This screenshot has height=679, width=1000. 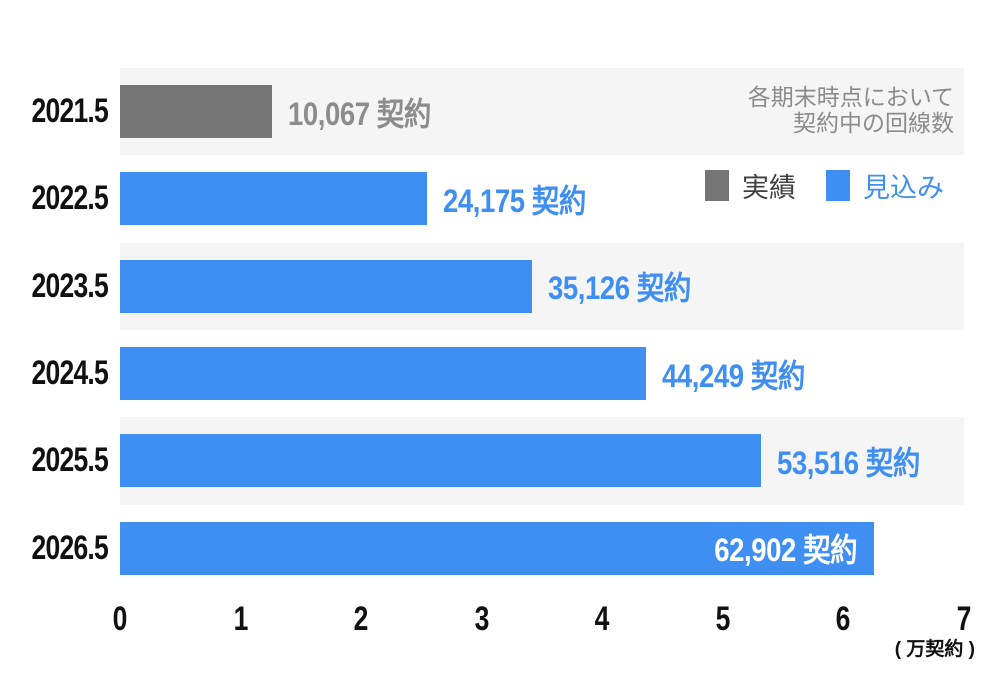 I want to click on x-tick-1: 1, so click(x=240, y=619).